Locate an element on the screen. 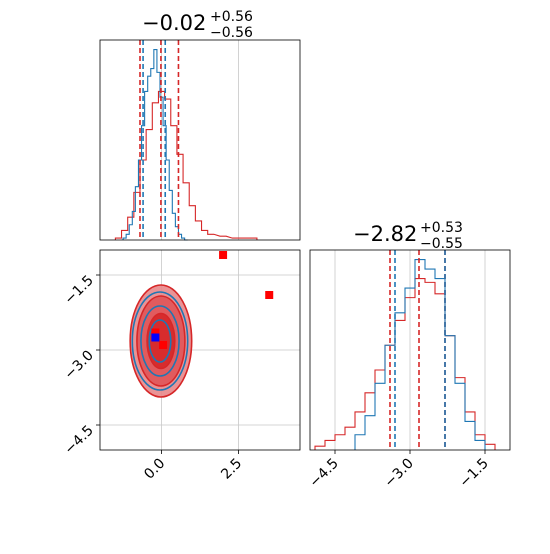 The image size is (550, 554). title-param-1-sub: −0.56 is located at coordinates (231, 33).